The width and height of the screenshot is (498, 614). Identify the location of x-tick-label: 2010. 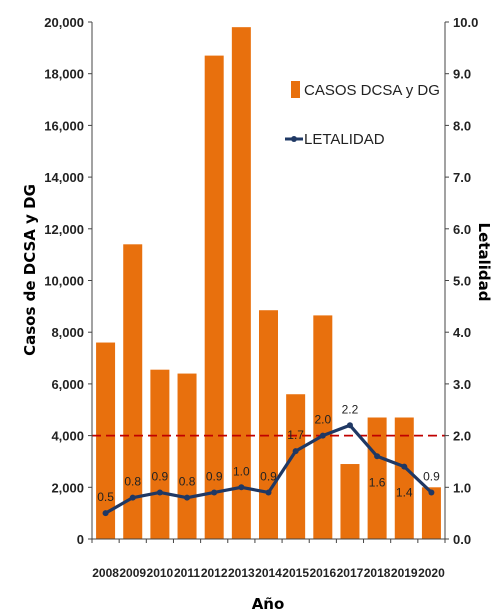
(160, 573).